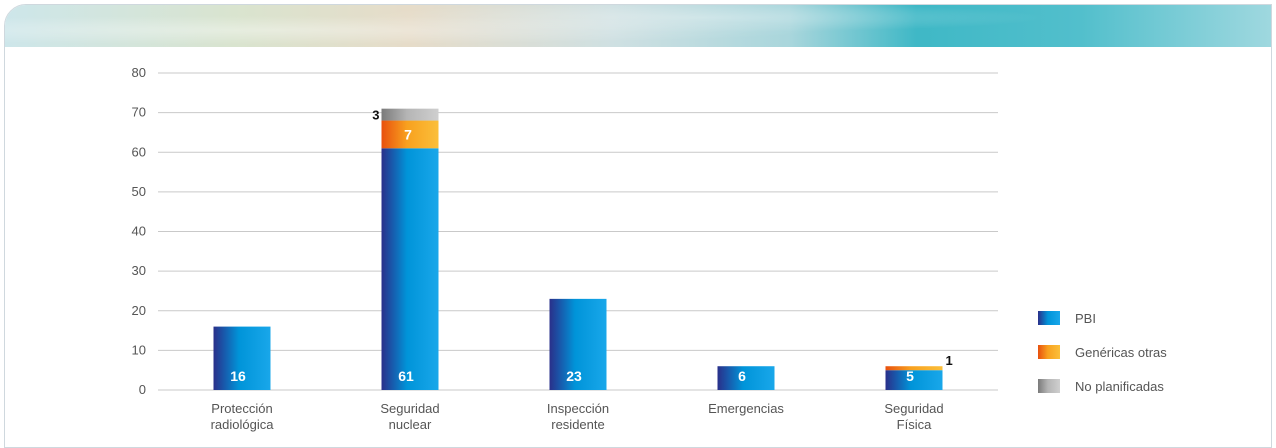 This screenshot has height=448, width=1276. What do you see at coordinates (375, 115) in the screenshot?
I see `data-label: 3` at bounding box center [375, 115].